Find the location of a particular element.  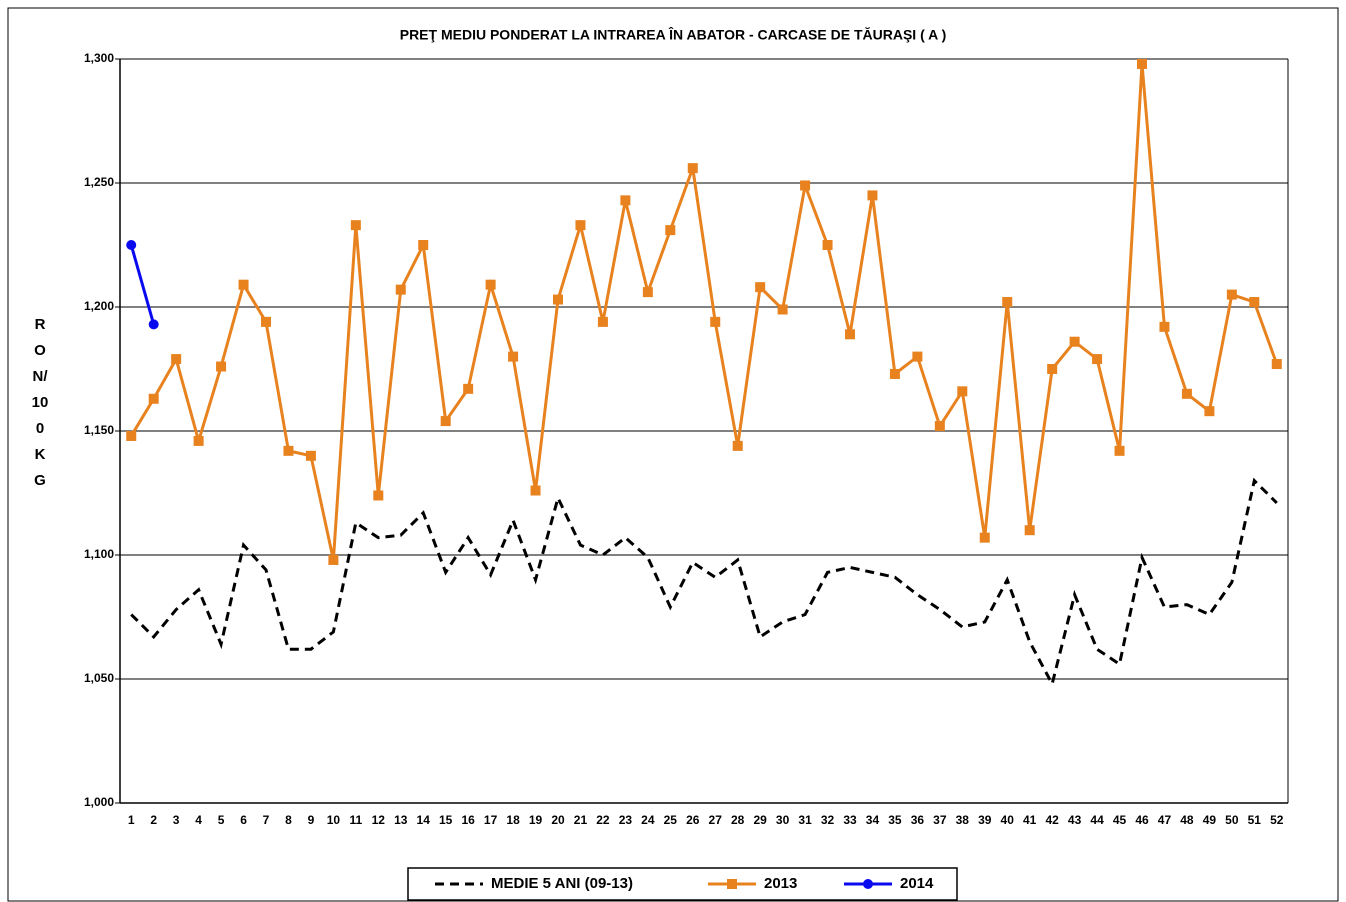

x-tick-label: 29 is located at coordinates (760, 820).